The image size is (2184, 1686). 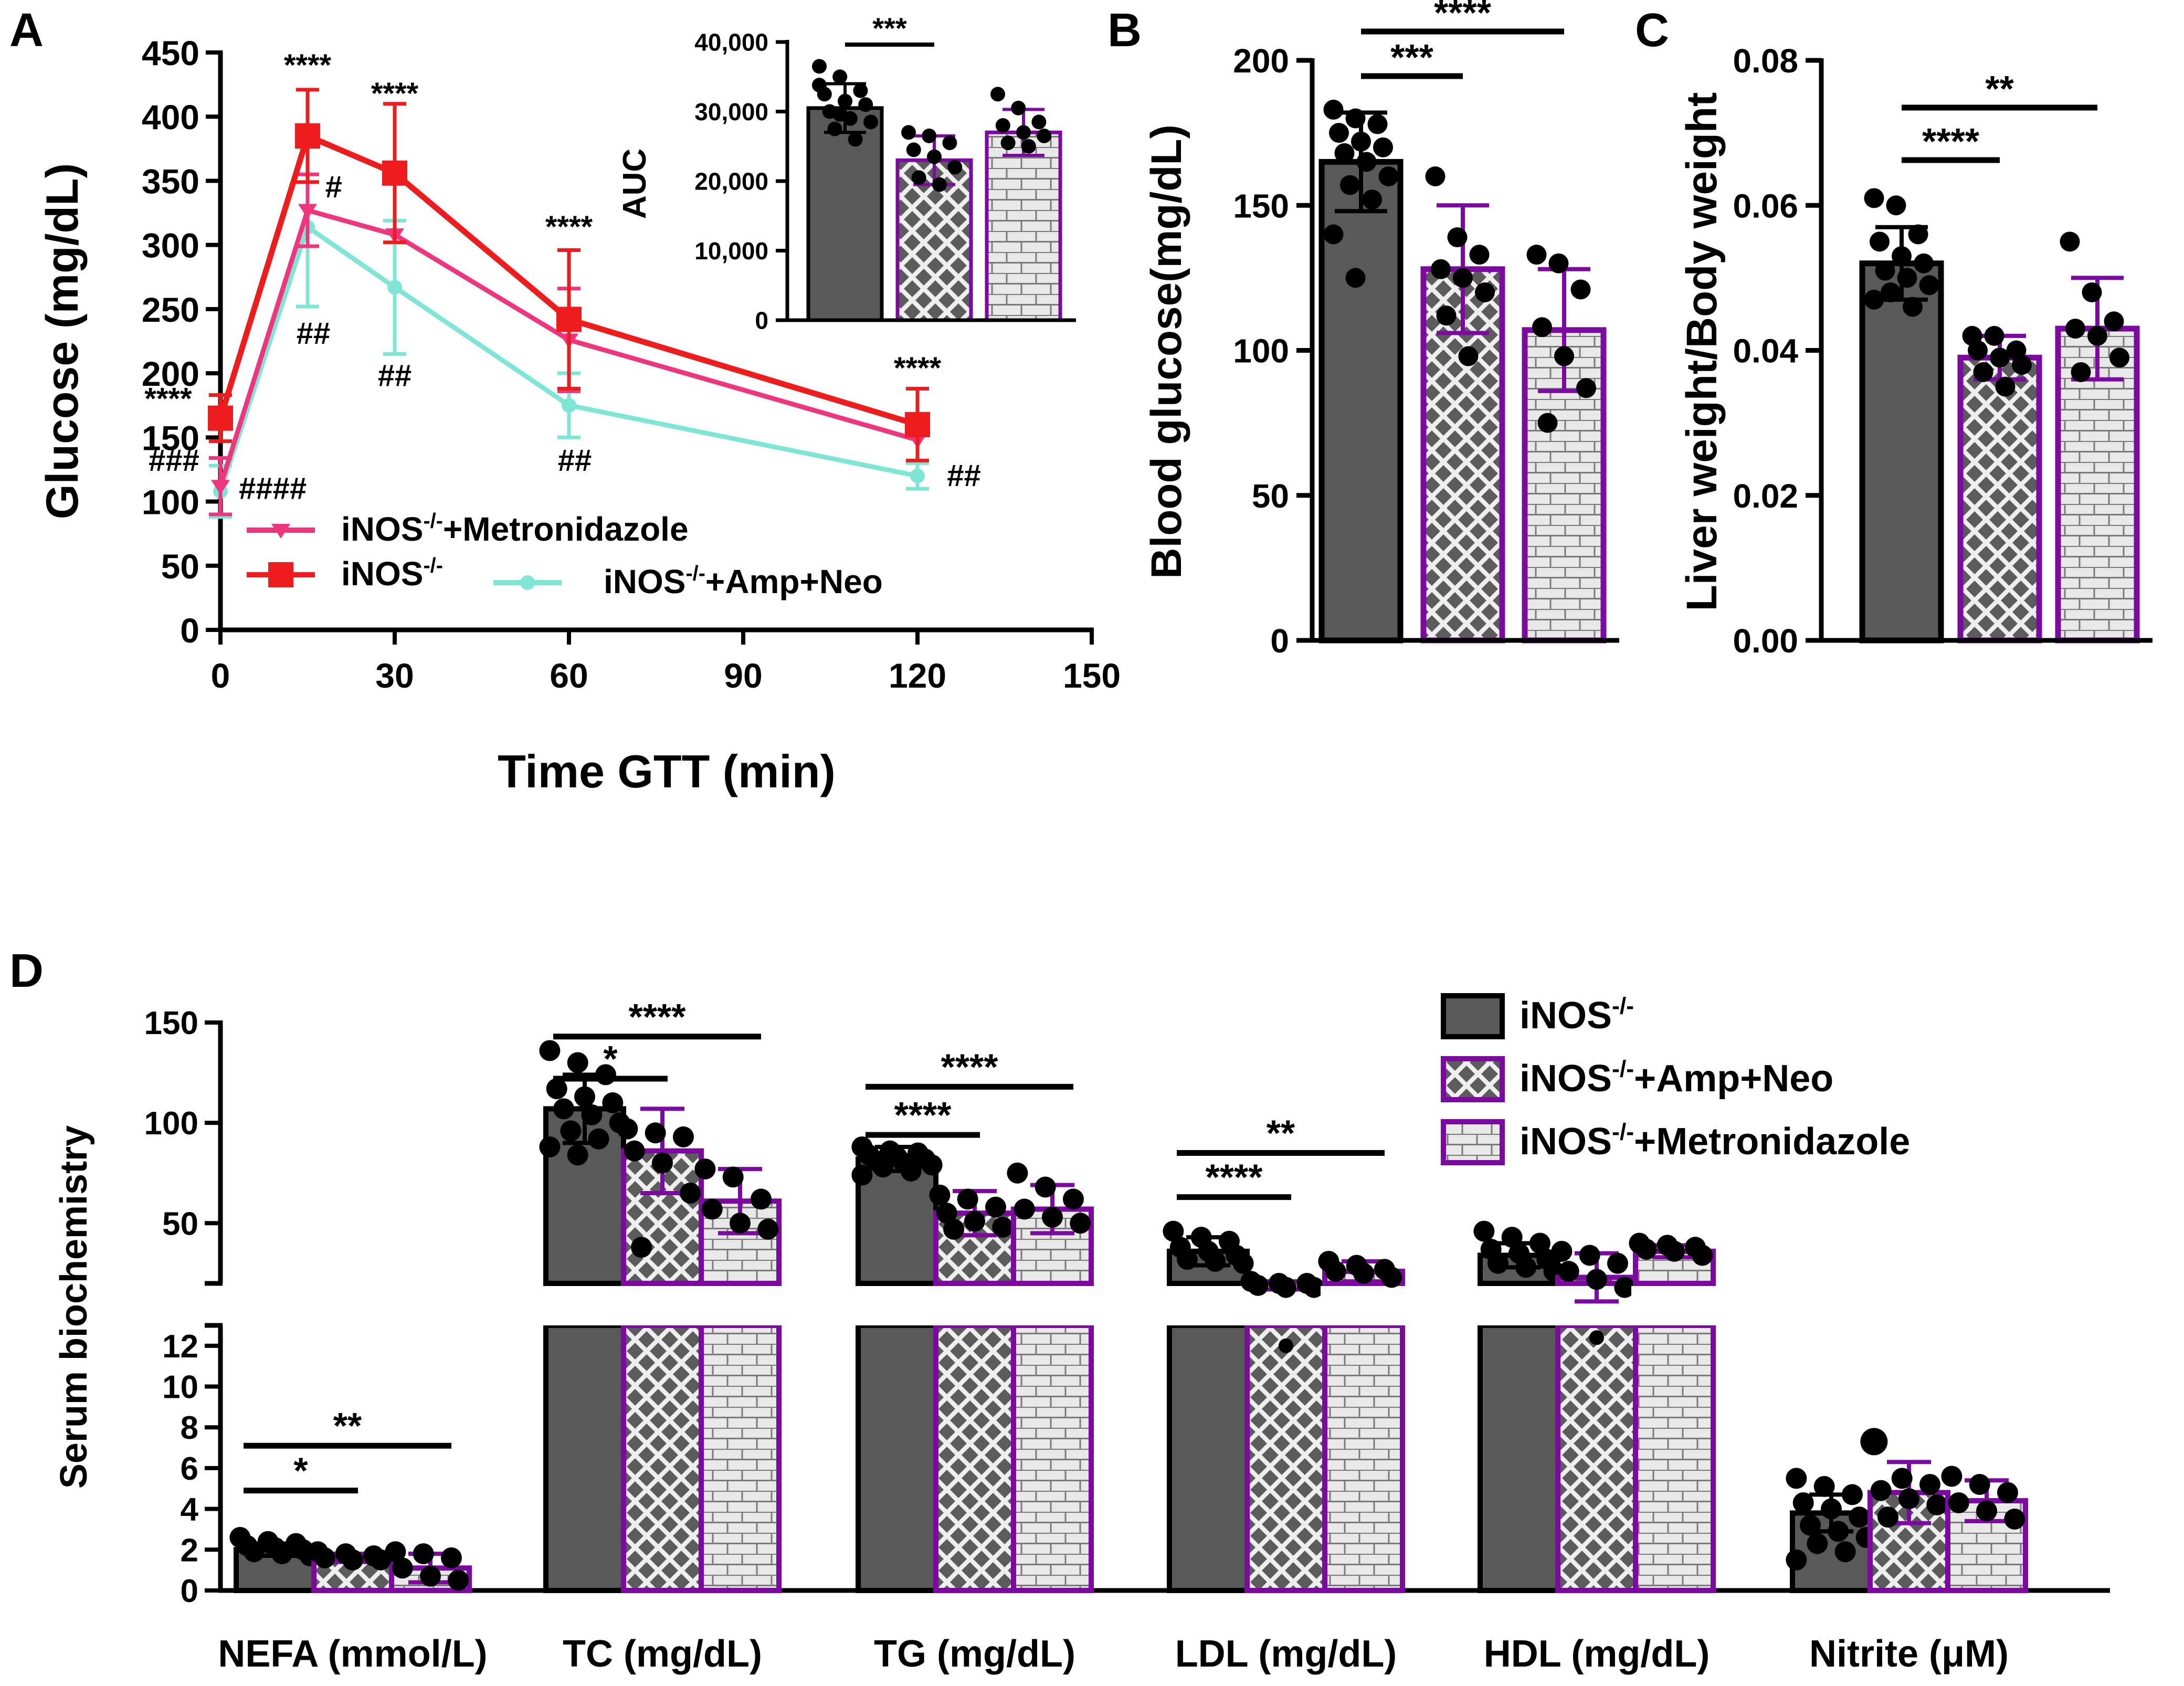 What do you see at coordinates (189, 1469) in the screenshot?
I see `y-tick-label: 6` at bounding box center [189, 1469].